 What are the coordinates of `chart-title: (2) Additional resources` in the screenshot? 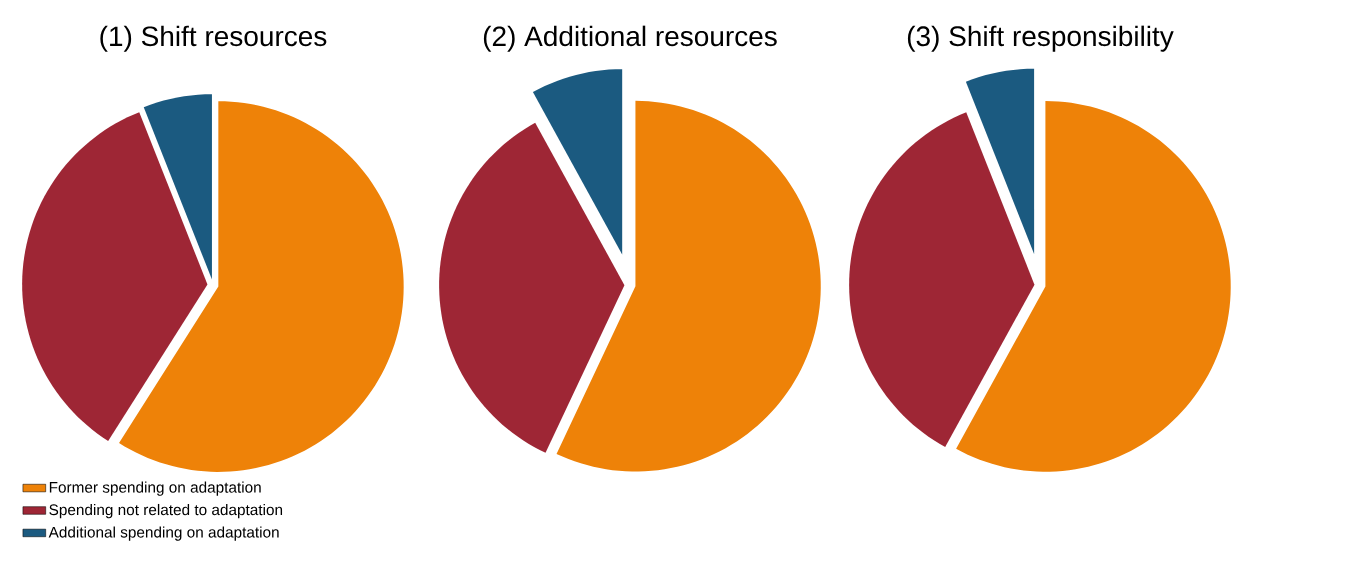 It's located at (630, 38).